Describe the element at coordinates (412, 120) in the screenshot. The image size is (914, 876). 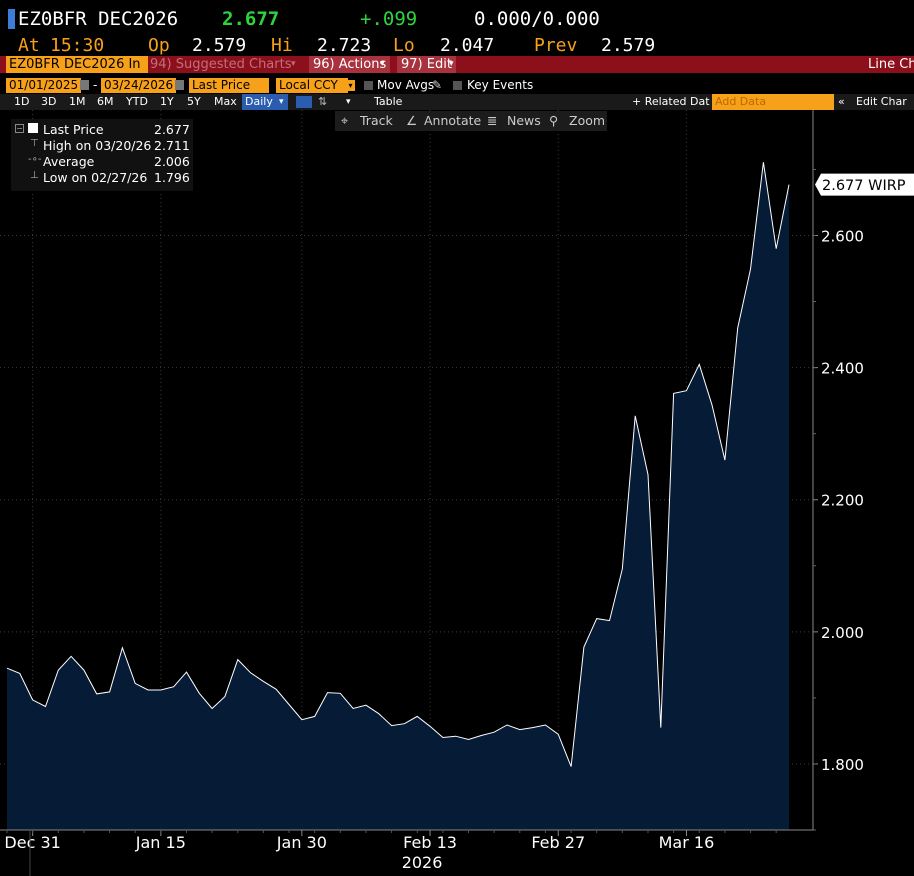
I see `annotate-icon: ∠` at that location.